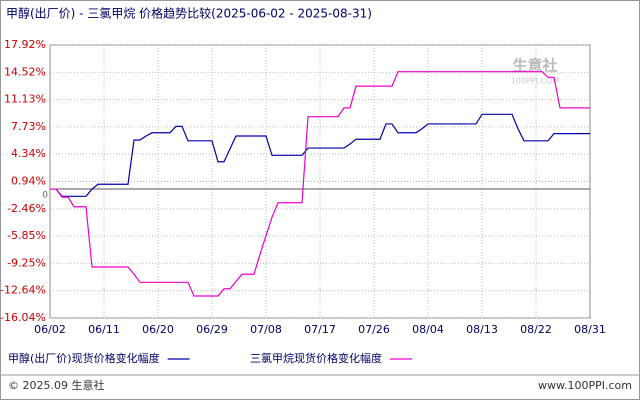  Describe the element at coordinates (482, 329) in the screenshot. I see `x-tick-label: 08/13` at that location.